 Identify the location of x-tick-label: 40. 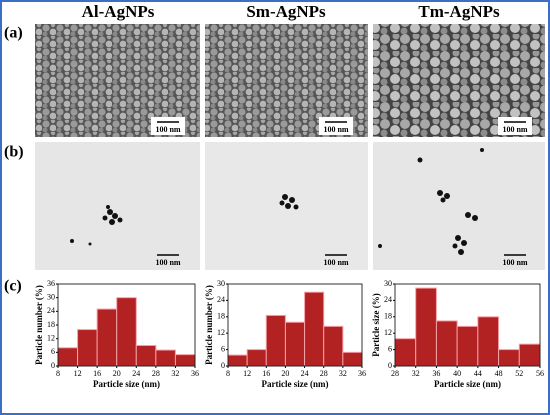
(457, 373).